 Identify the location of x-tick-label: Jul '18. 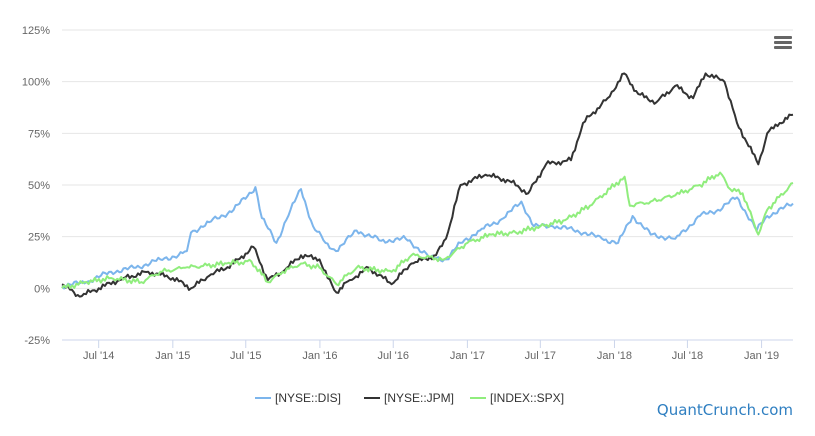
(687, 356).